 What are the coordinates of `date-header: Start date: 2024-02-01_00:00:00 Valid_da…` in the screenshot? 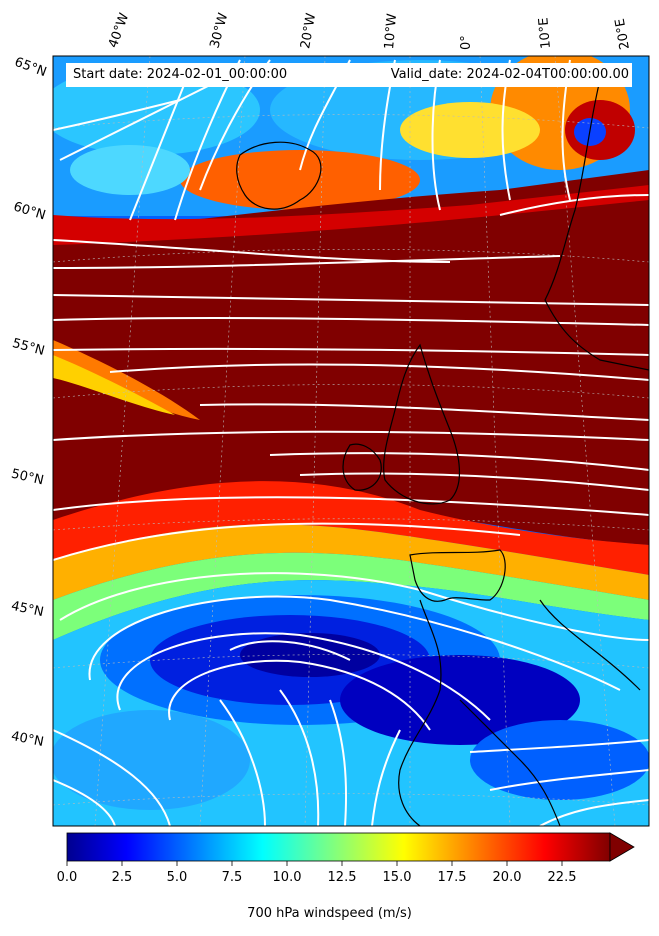 It's located at (349, 75).